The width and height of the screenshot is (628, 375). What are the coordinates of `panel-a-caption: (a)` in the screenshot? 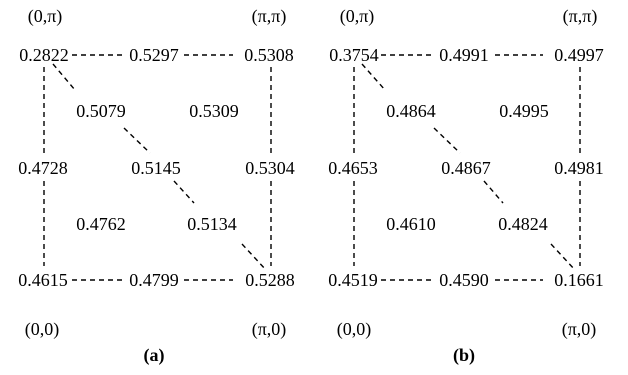 It's located at (154, 355).